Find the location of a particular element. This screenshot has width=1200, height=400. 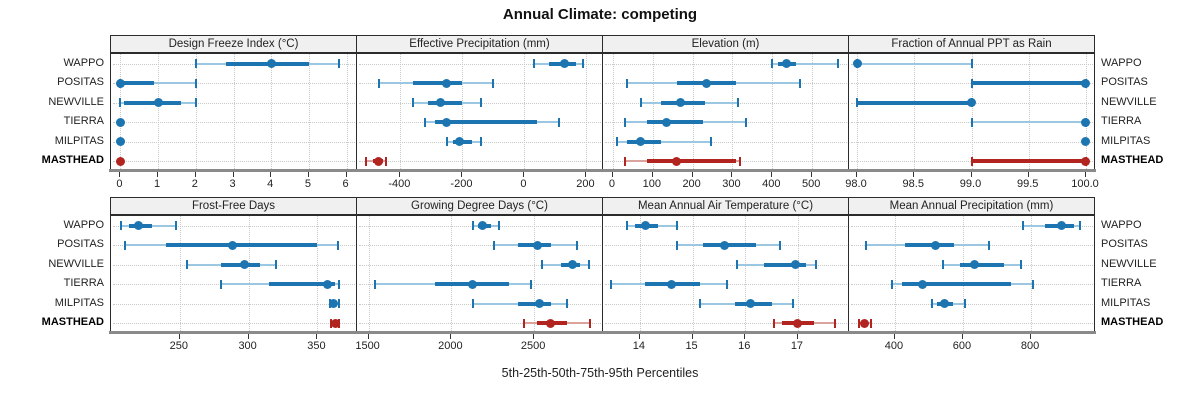

panel-effective-precipitation-mm is located at coordinates (479, 111).